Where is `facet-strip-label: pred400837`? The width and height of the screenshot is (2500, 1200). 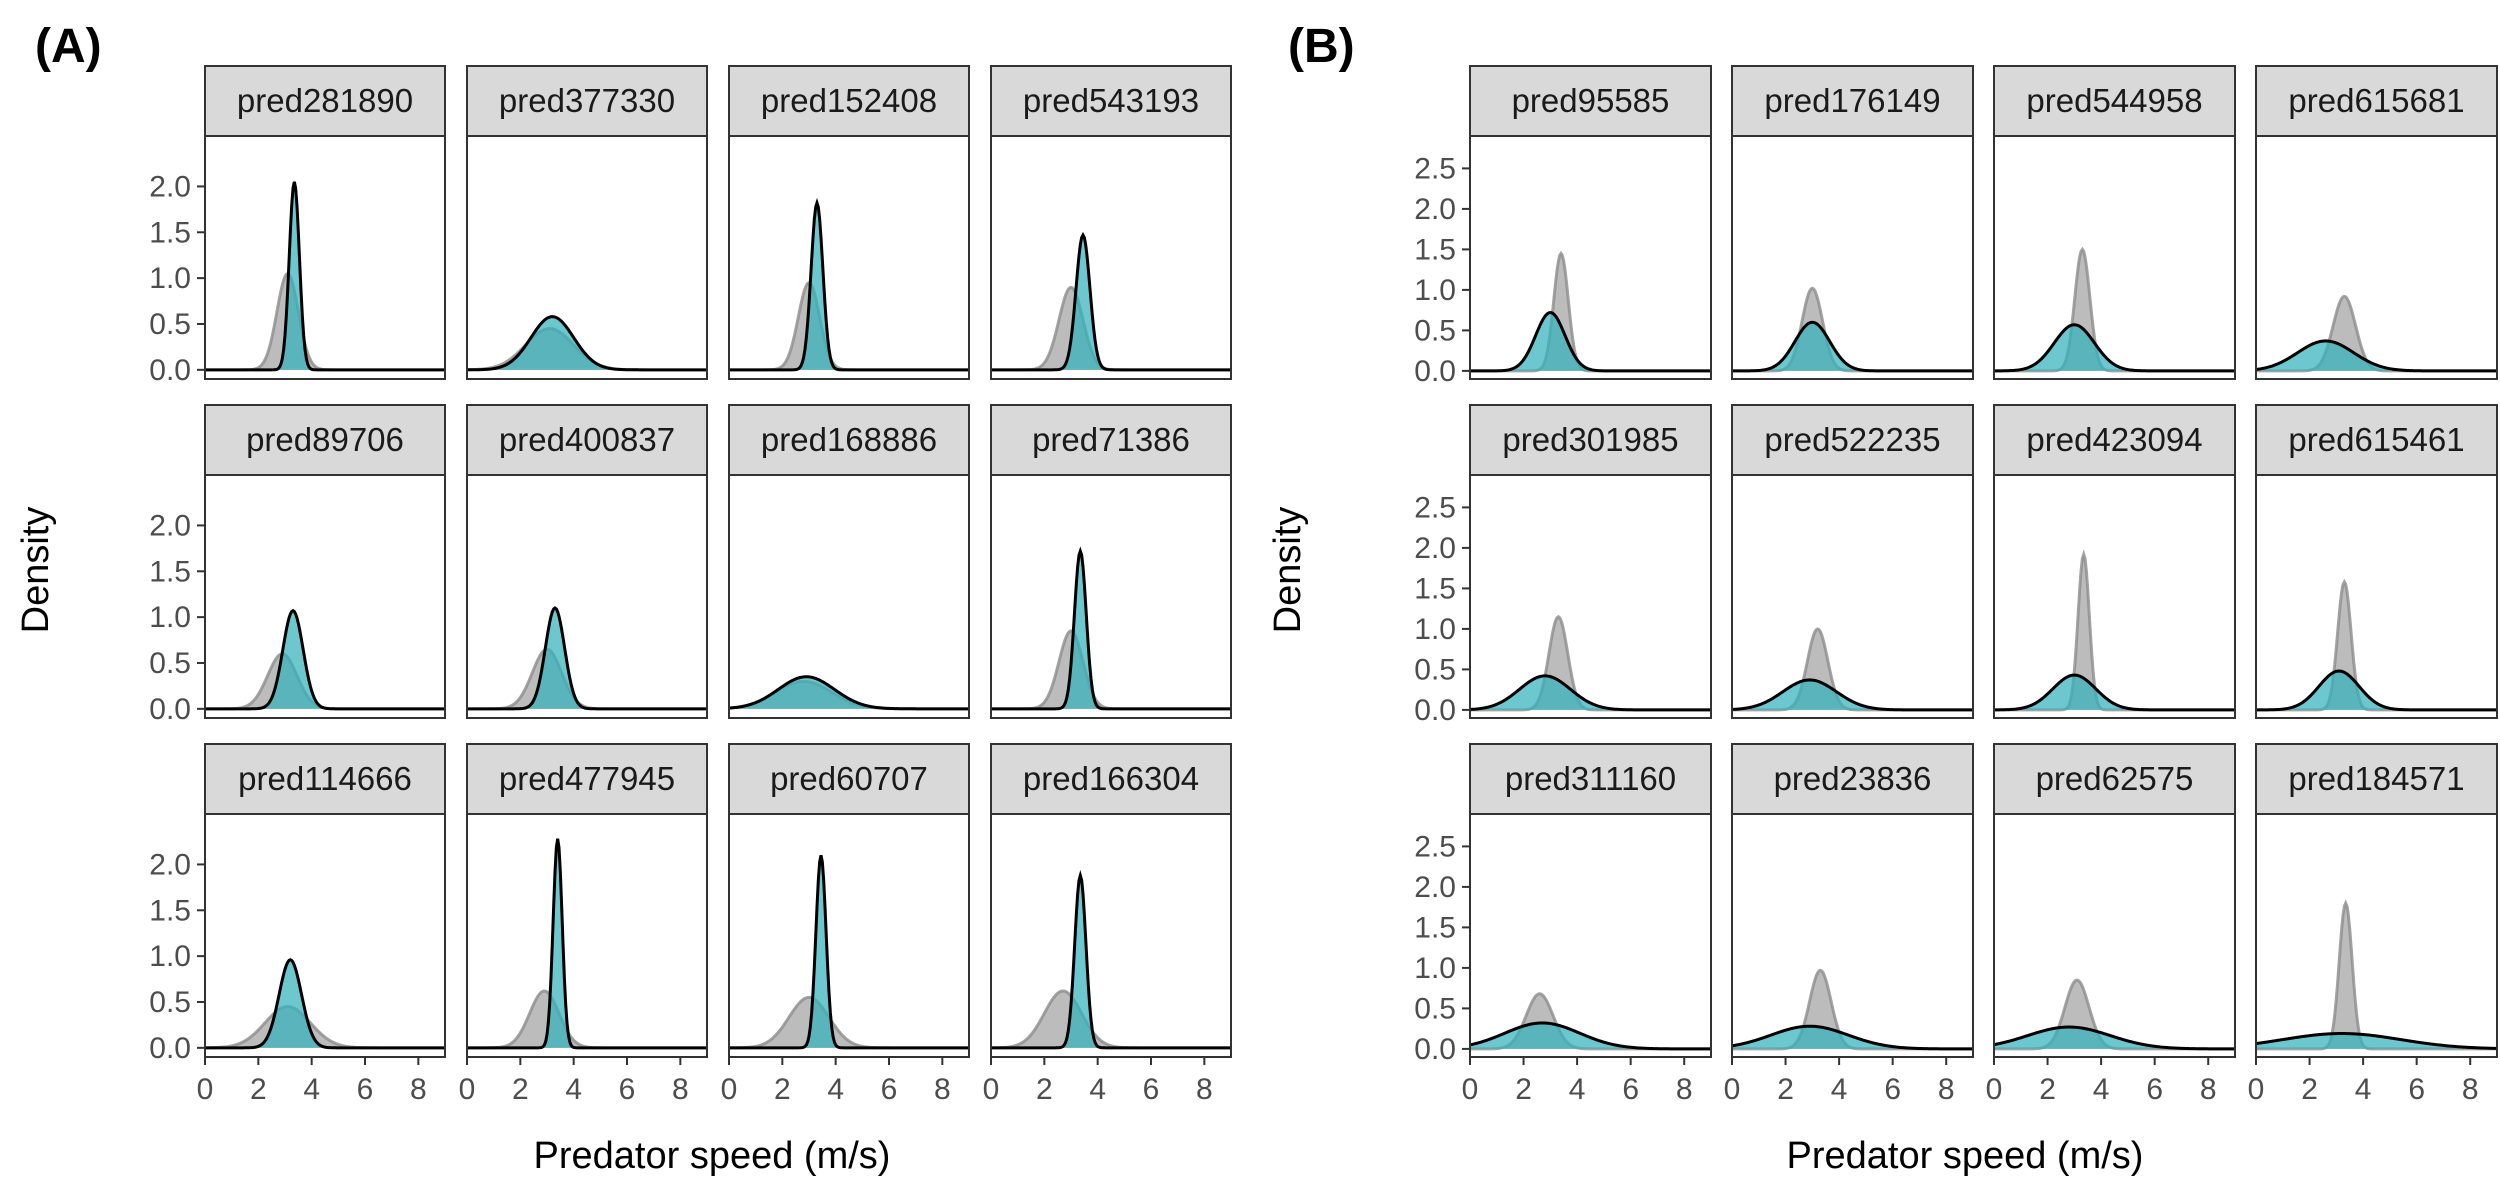
facet-strip-label: pred400837 is located at coordinates (587, 439).